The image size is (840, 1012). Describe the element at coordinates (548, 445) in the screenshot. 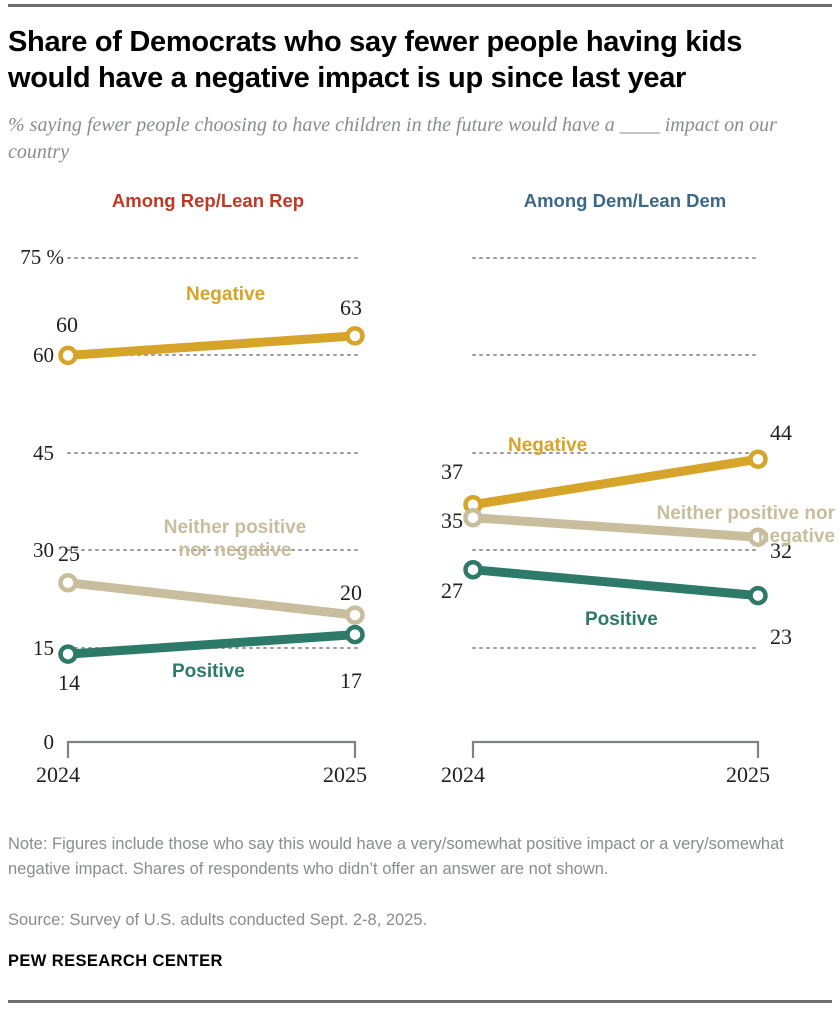

I see `series-label-dem-negative: Negative` at that location.